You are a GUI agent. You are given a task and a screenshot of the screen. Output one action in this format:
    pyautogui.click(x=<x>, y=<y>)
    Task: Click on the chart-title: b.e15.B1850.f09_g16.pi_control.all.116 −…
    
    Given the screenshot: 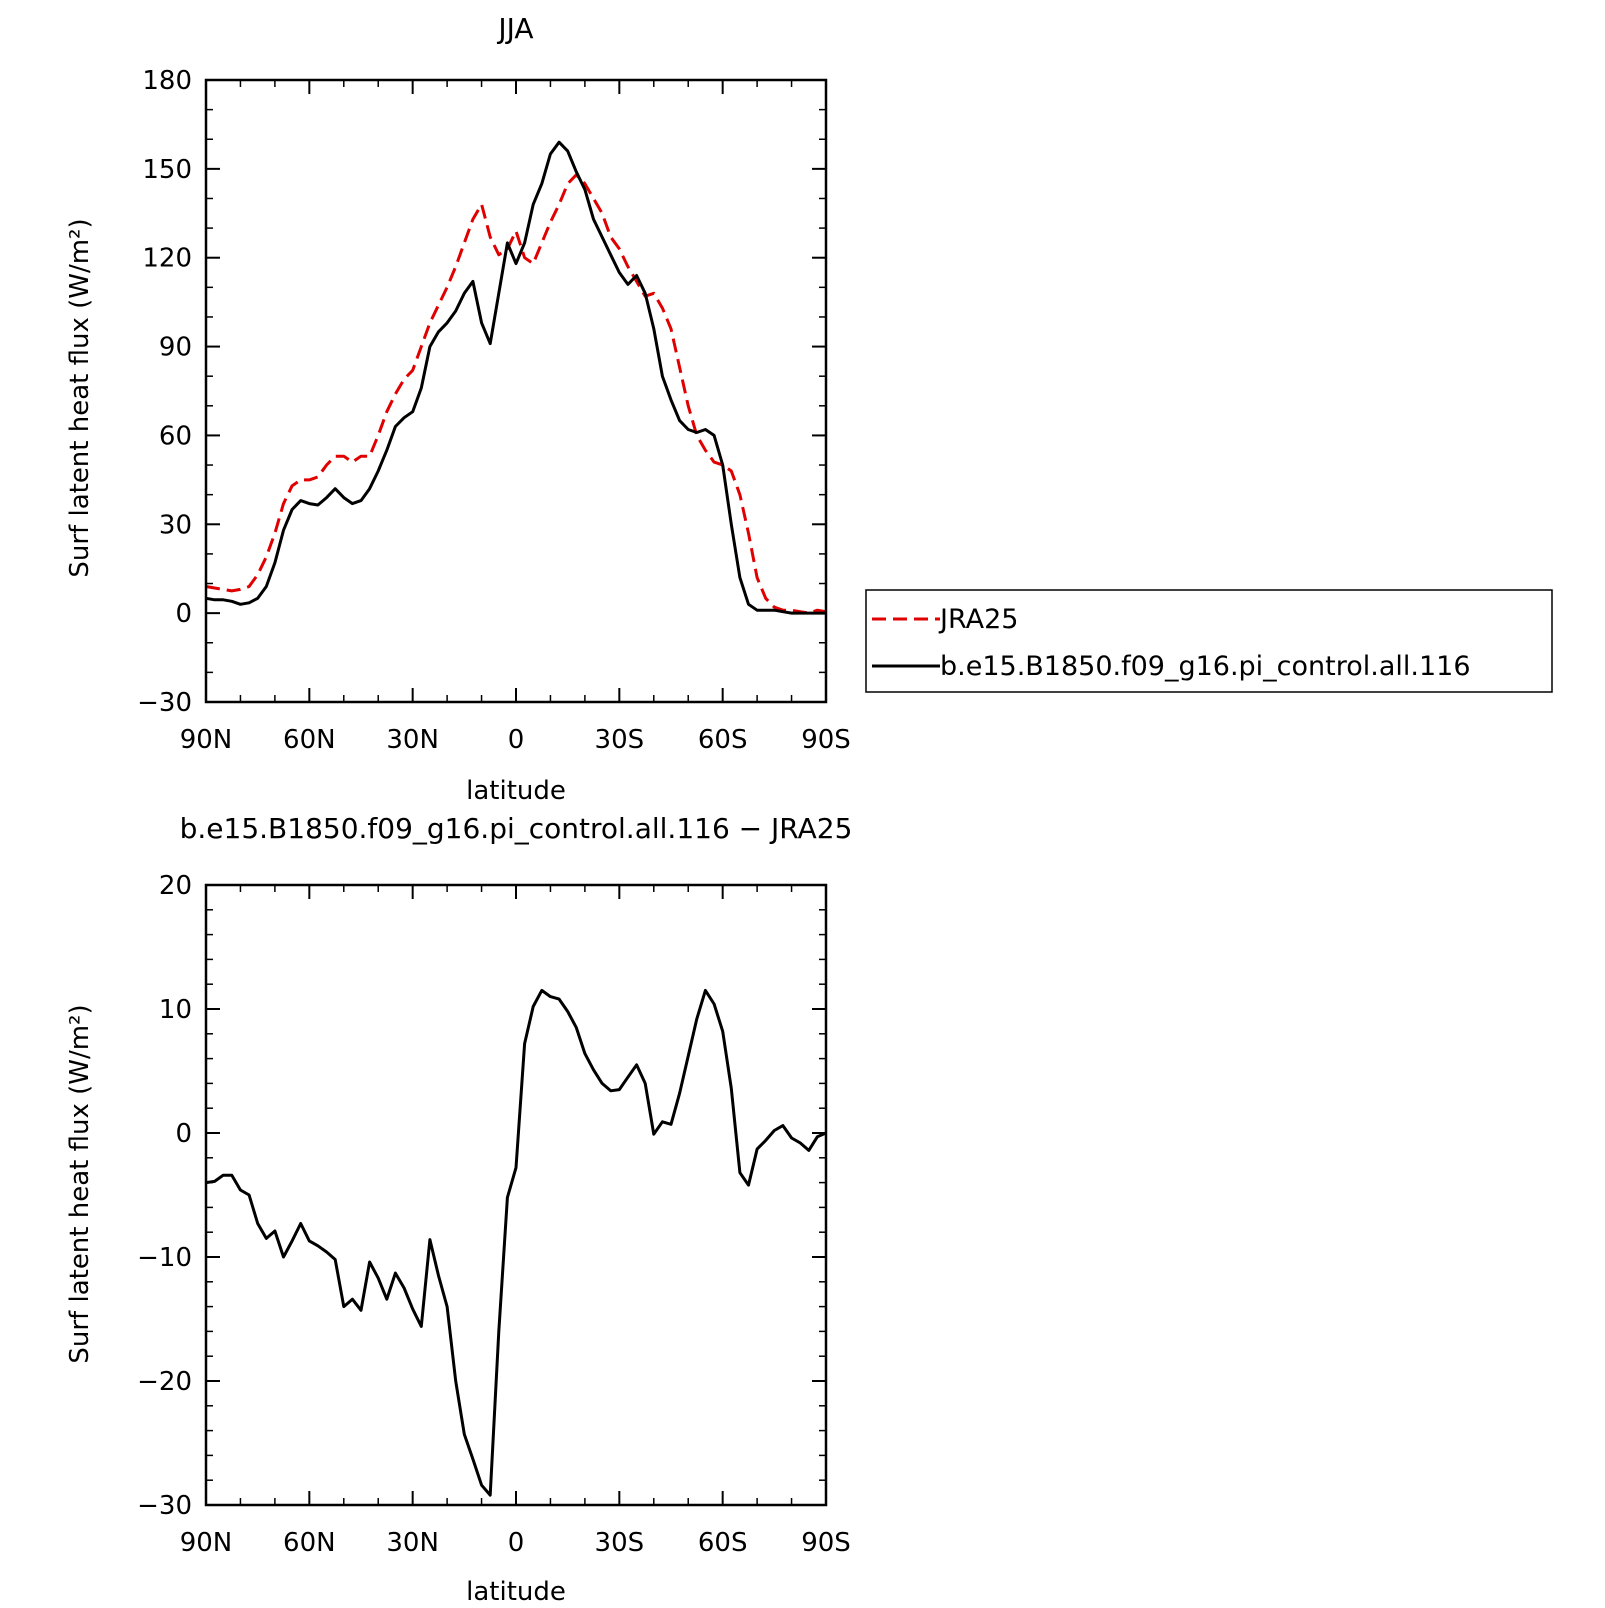 What is the action you would take?
    pyautogui.click(x=516, y=828)
    